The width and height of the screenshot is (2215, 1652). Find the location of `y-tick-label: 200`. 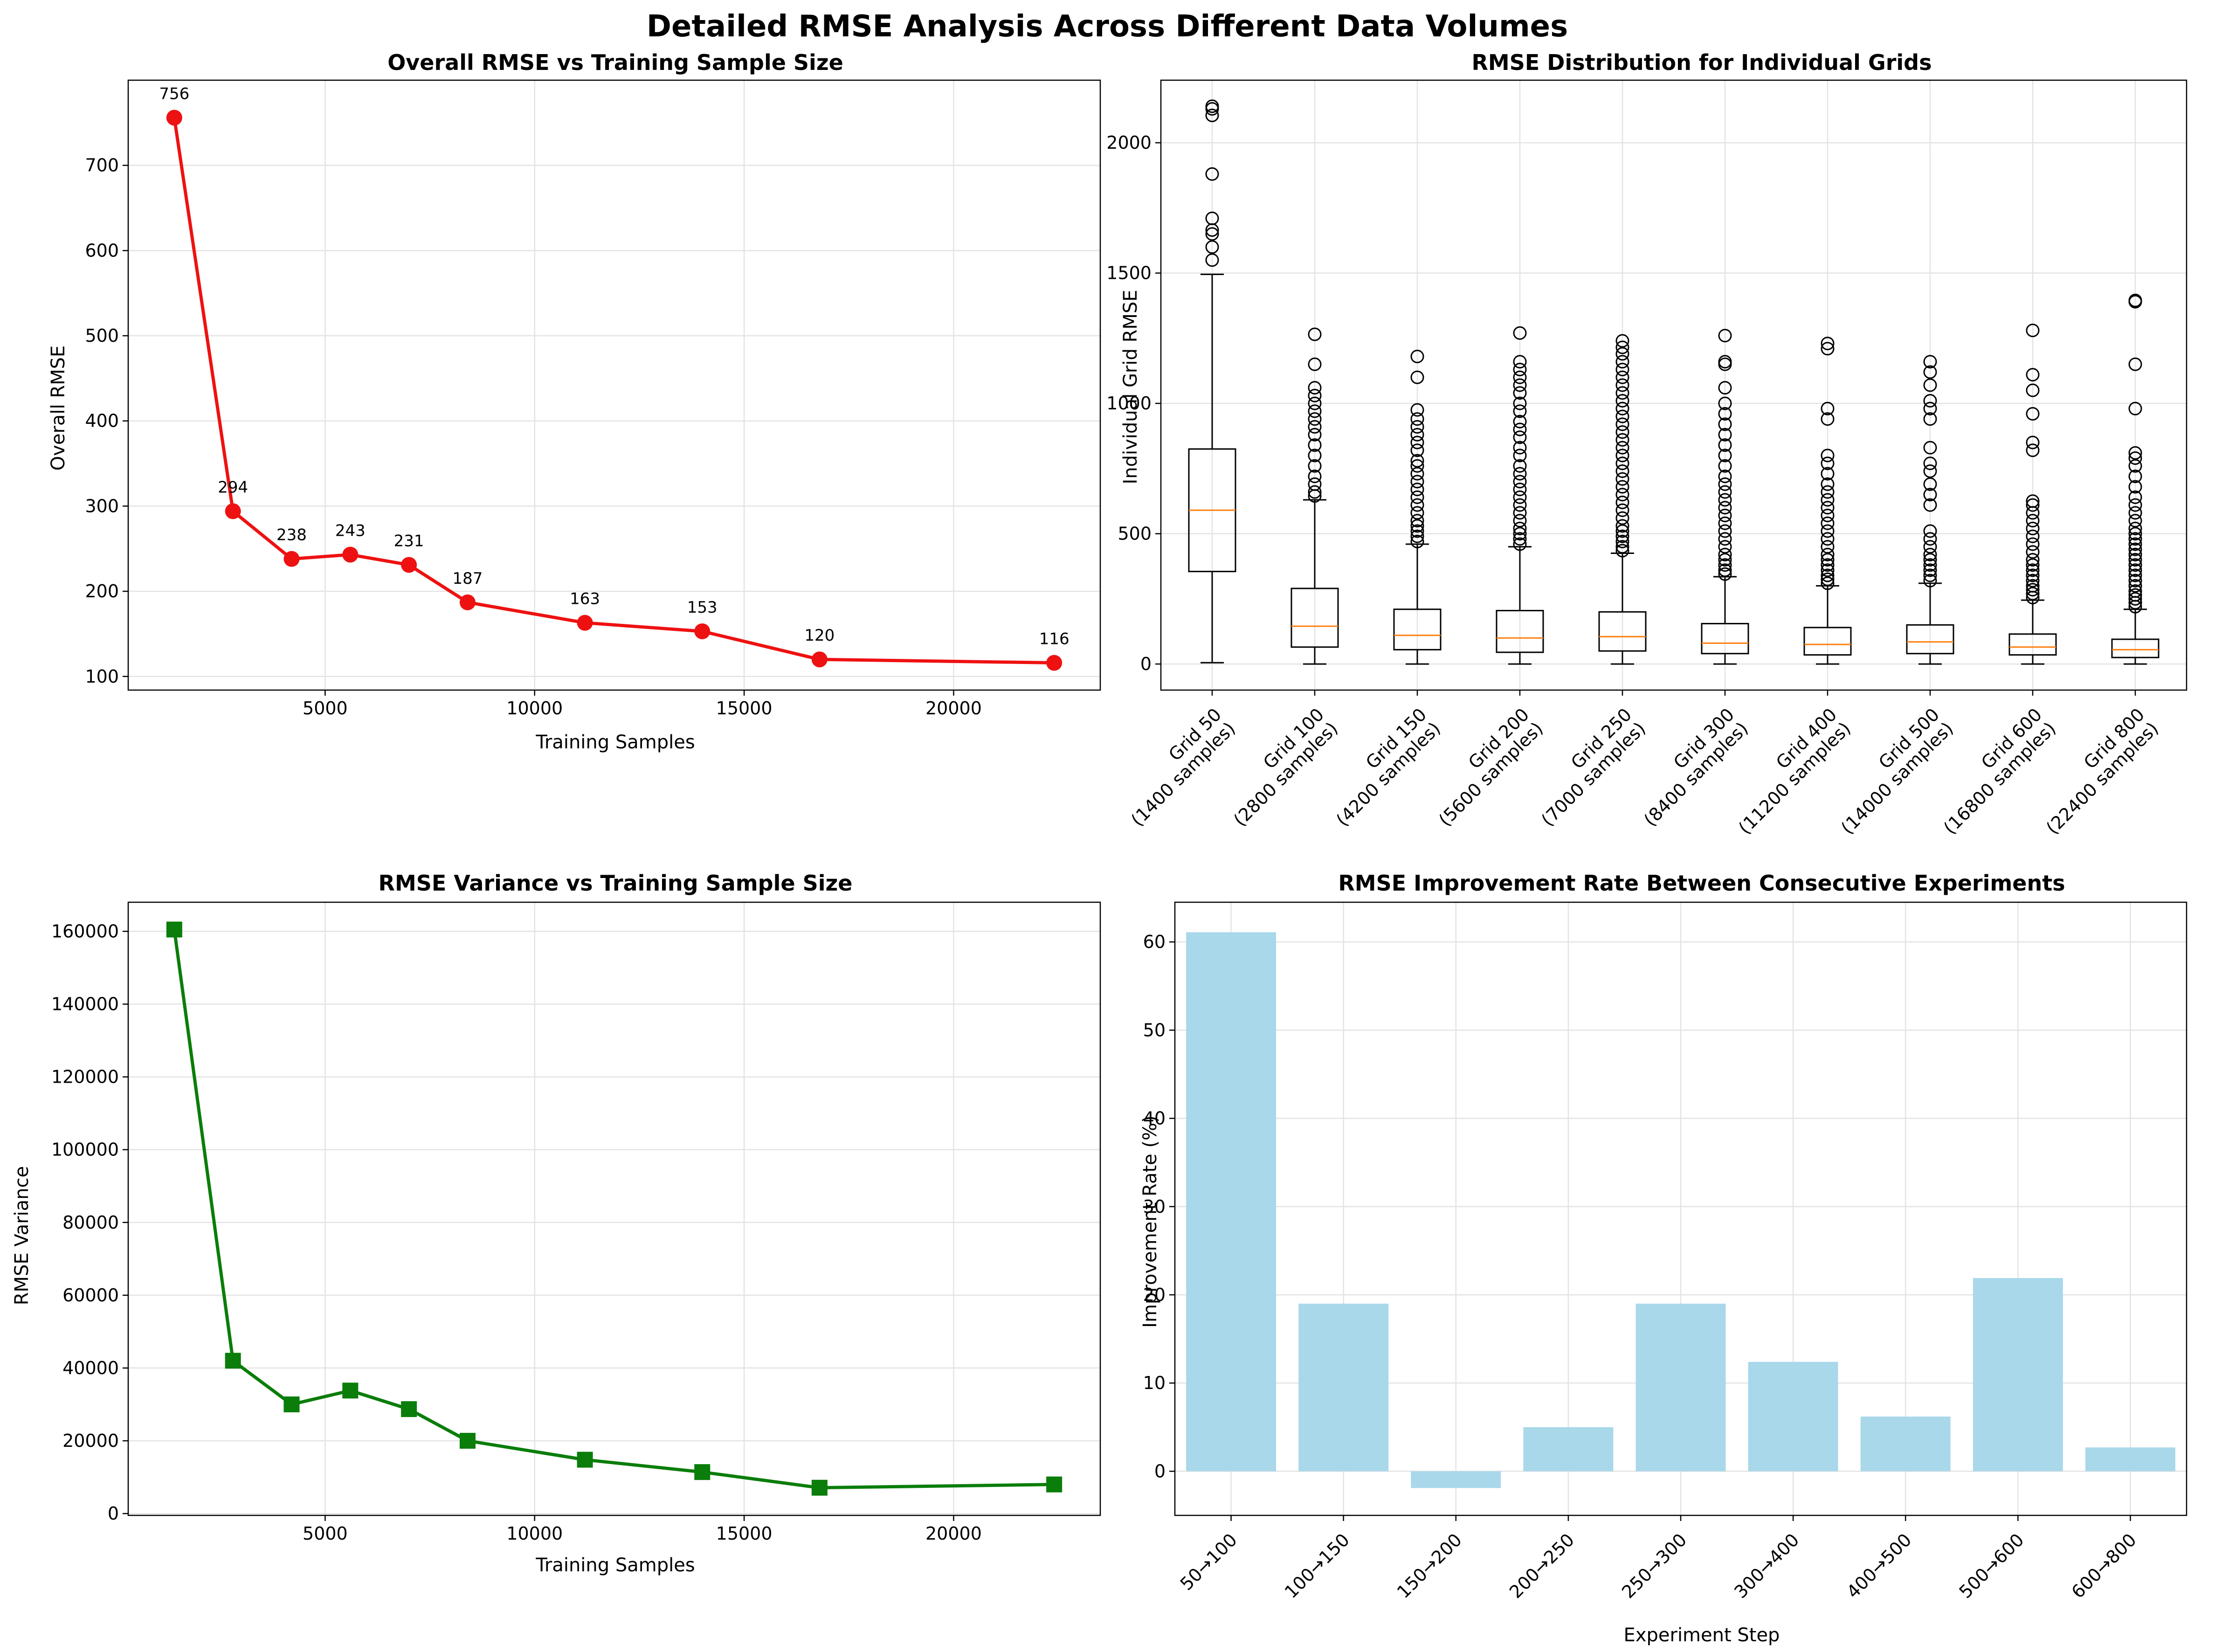

y-tick-label: 200 is located at coordinates (102, 591).